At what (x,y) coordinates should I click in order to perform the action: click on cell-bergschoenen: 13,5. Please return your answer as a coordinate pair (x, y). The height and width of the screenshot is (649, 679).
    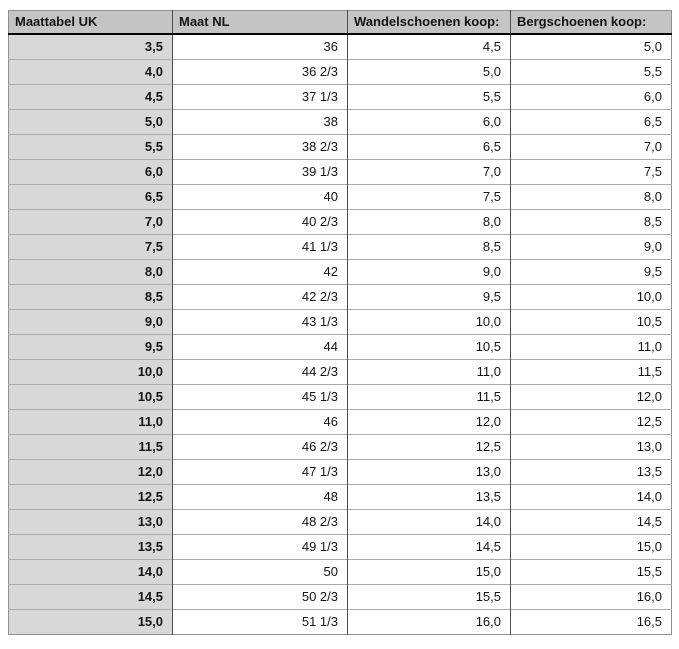
    Looking at the image, I should click on (591, 472).